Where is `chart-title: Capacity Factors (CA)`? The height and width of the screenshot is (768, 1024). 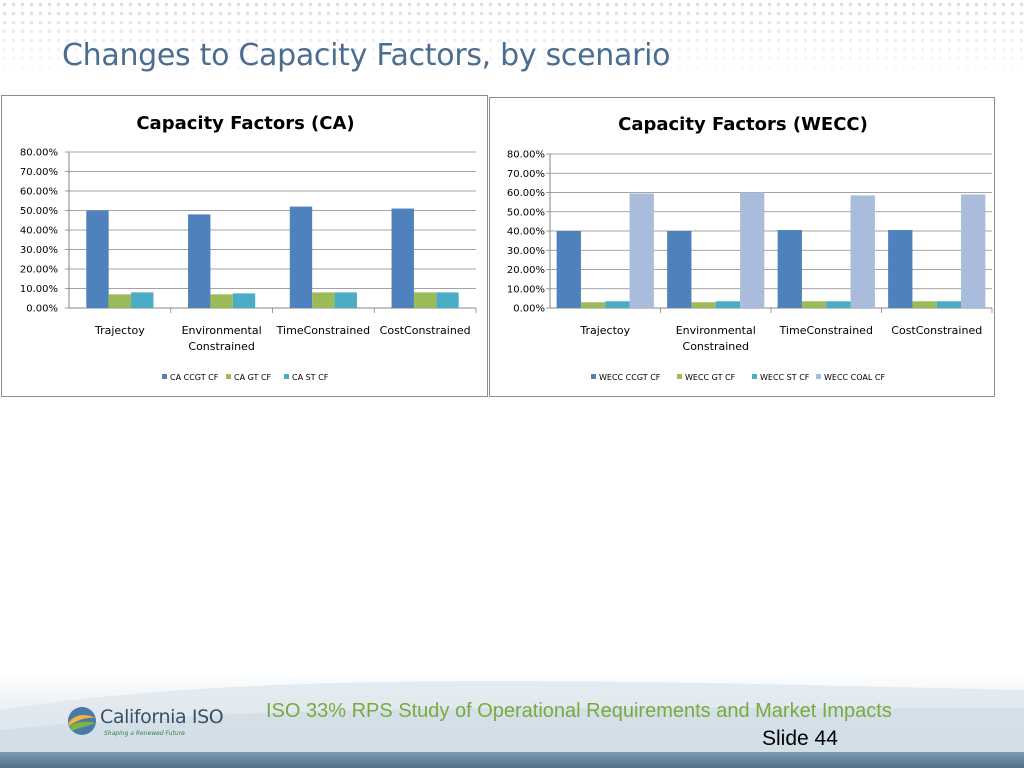 chart-title: Capacity Factors (CA) is located at coordinates (245, 123).